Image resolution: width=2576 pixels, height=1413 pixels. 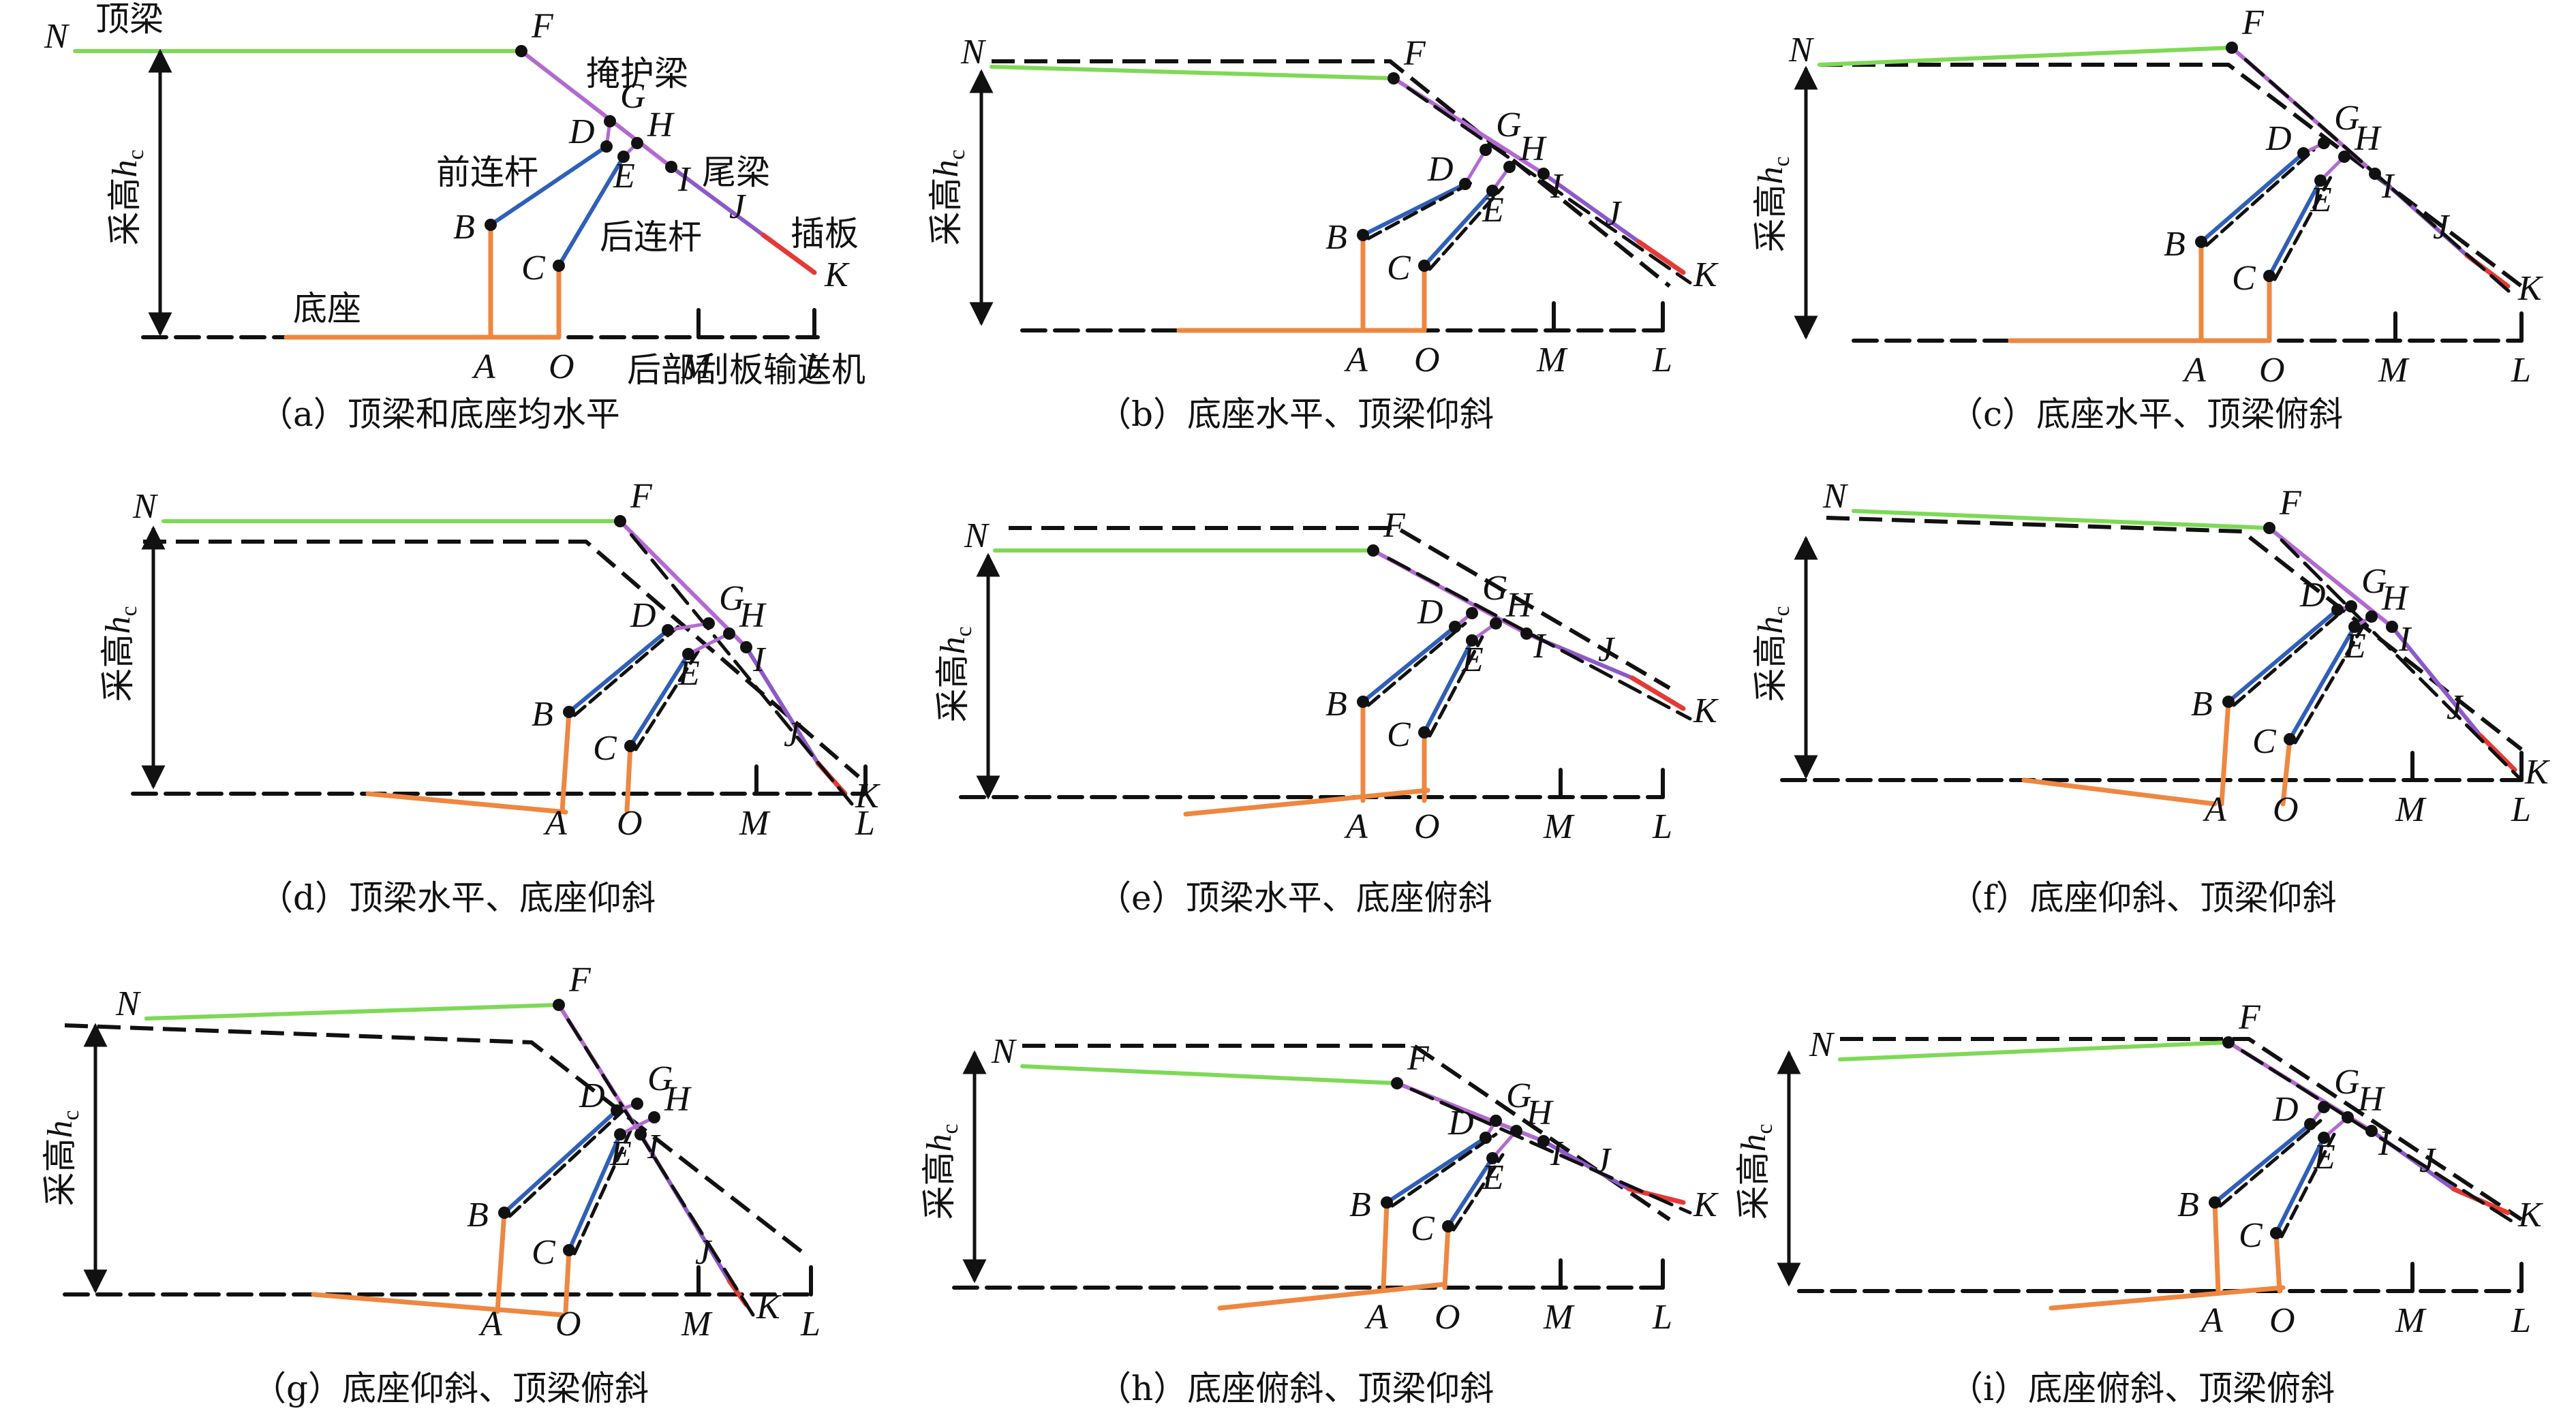 I want to click on annotation-flipper: 插板, so click(x=825, y=233).